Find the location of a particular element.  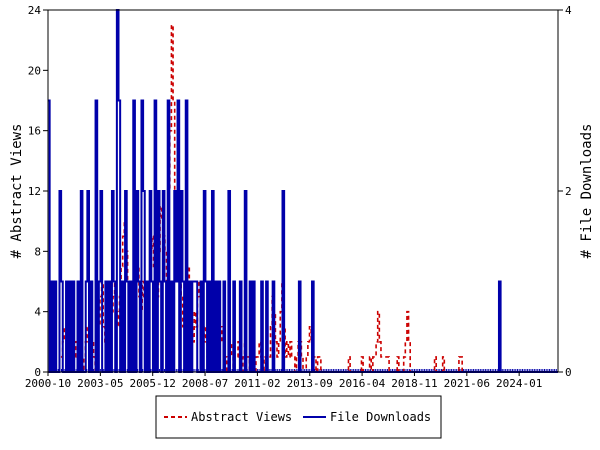

x-tick-label: 2024-01 is located at coordinates (519, 383).